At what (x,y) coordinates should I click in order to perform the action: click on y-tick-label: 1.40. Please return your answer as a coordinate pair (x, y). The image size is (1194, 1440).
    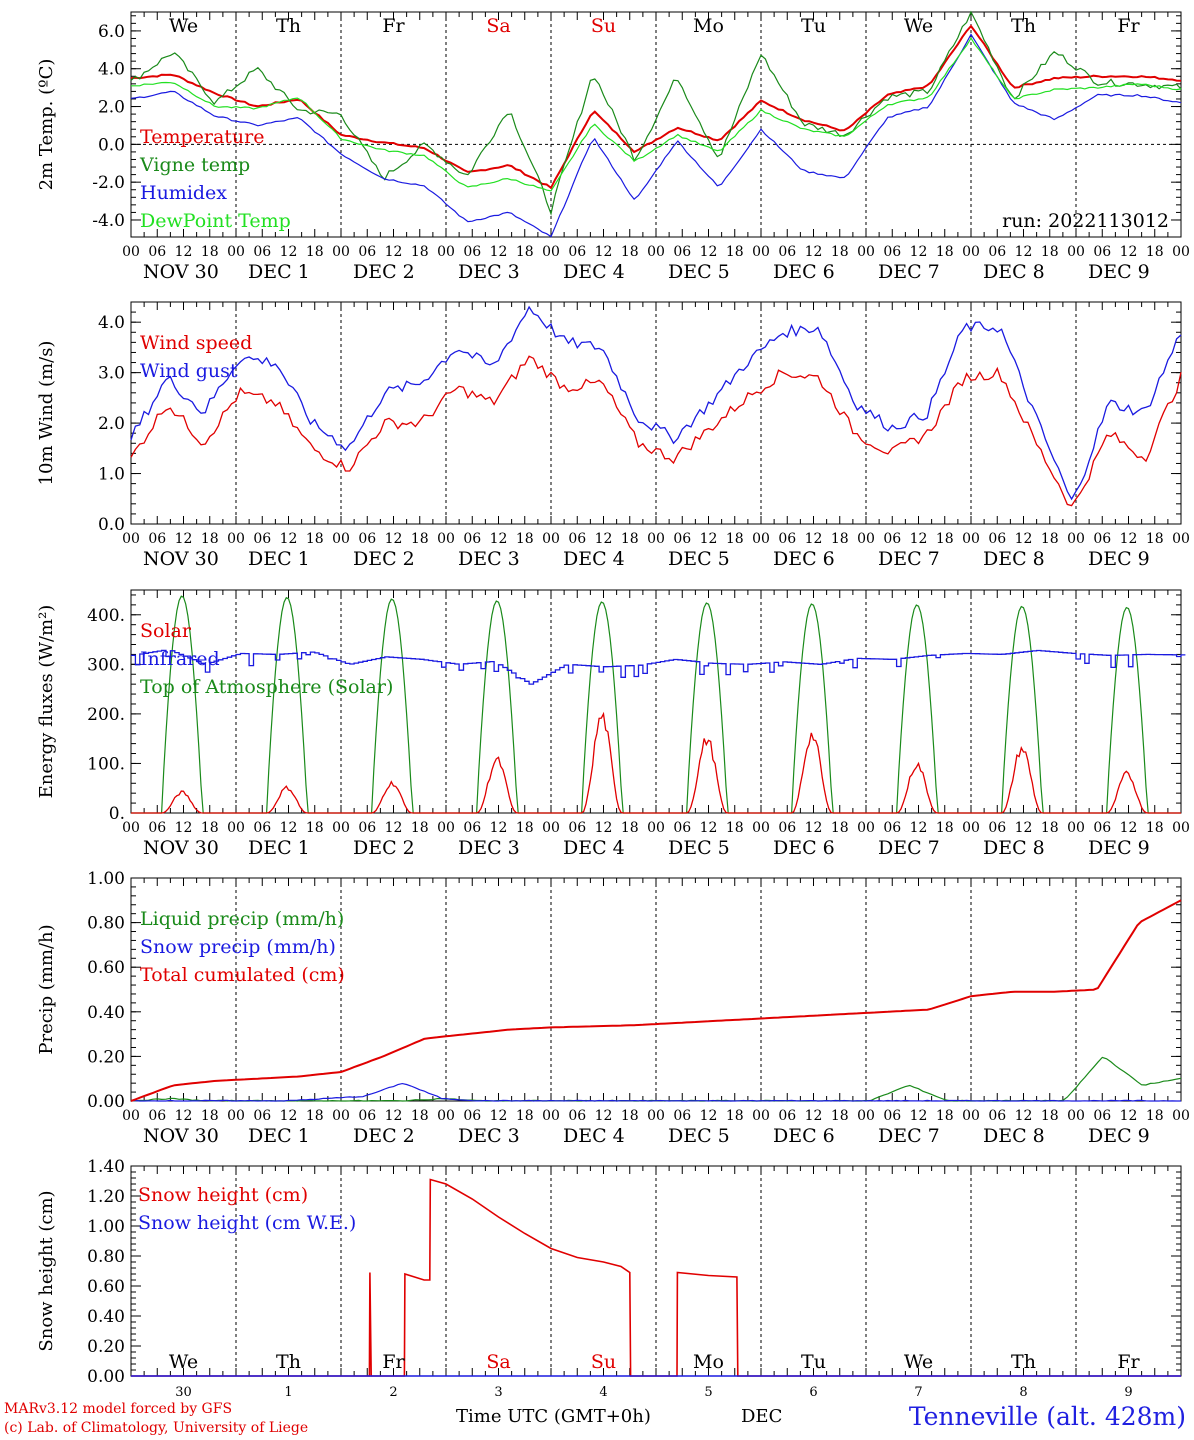
    Looking at the image, I should click on (106, 1167).